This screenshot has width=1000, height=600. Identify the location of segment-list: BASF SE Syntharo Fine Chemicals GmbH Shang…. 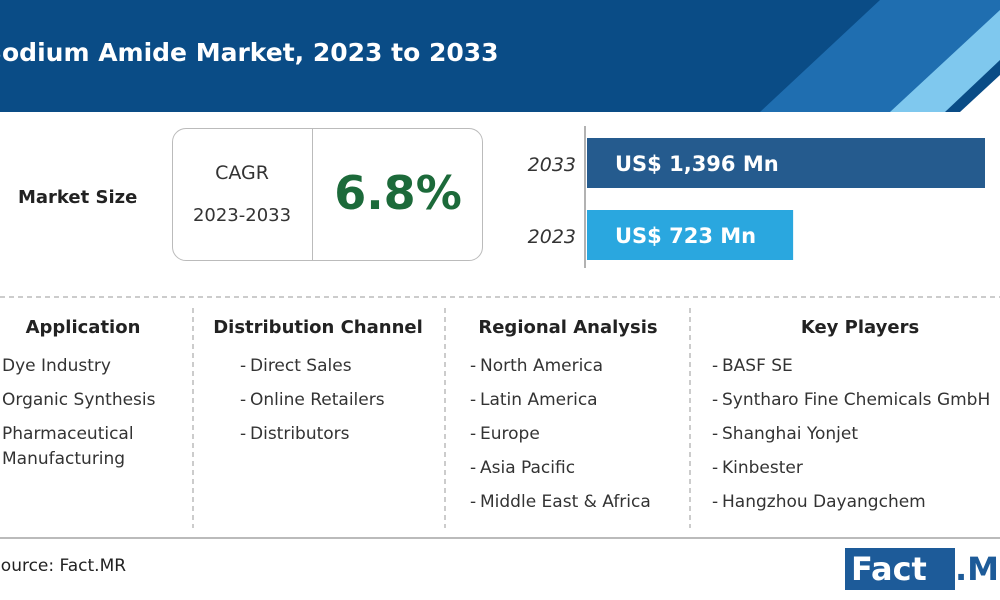
(856, 439).